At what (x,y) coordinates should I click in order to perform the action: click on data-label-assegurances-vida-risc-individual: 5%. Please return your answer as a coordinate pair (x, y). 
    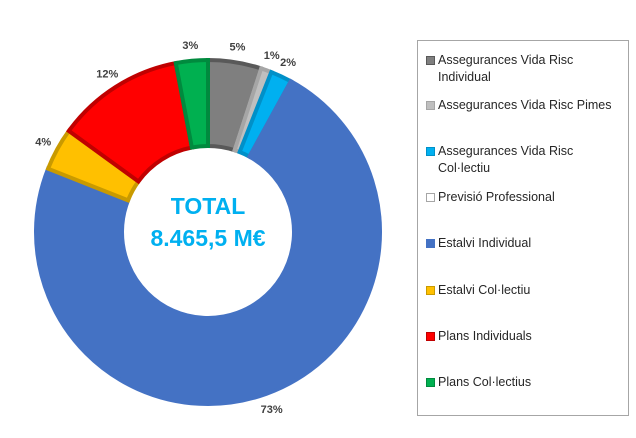
    Looking at the image, I should click on (237, 47).